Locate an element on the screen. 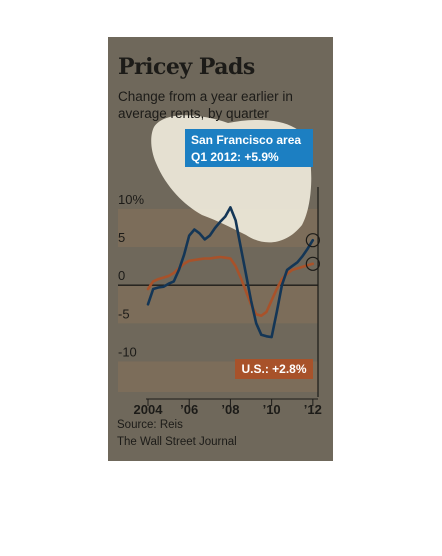 The height and width of the screenshot is (556, 442). endpoint-markers is located at coordinates (312, 252).